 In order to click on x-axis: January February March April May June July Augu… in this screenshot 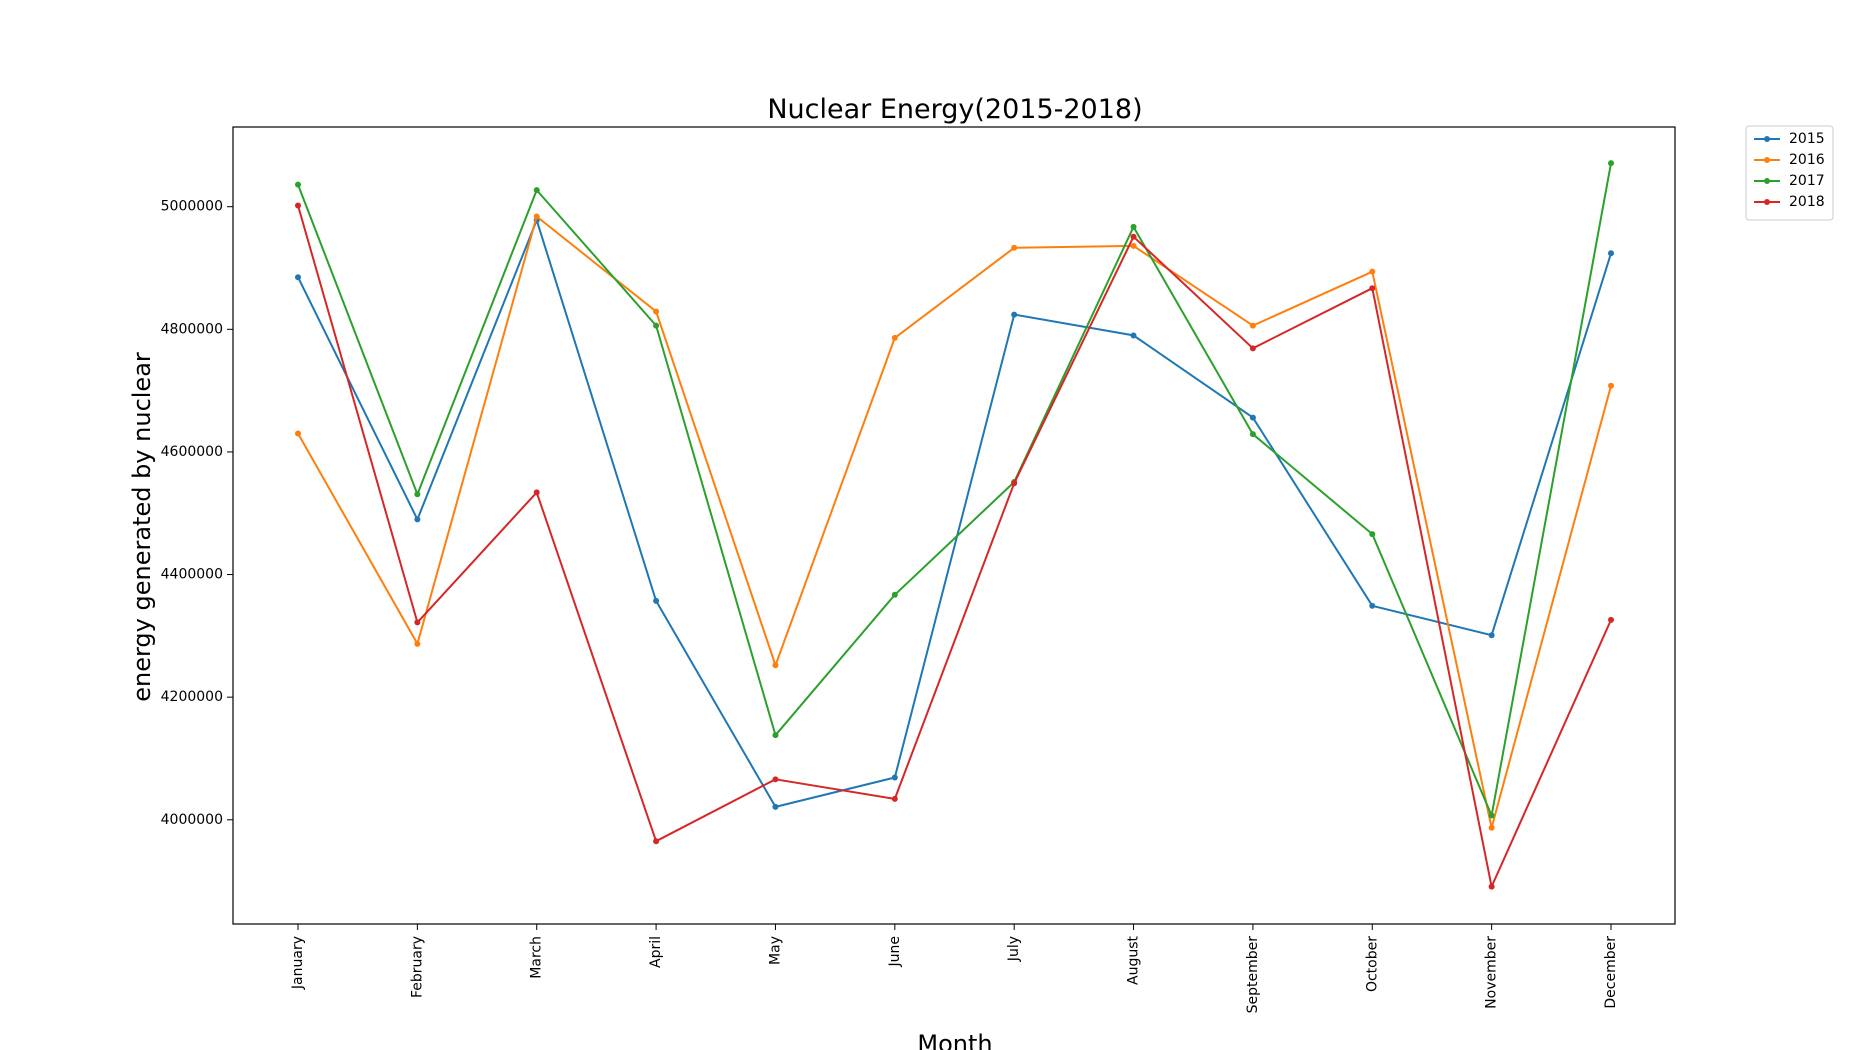, I will do `click(954, 968)`.